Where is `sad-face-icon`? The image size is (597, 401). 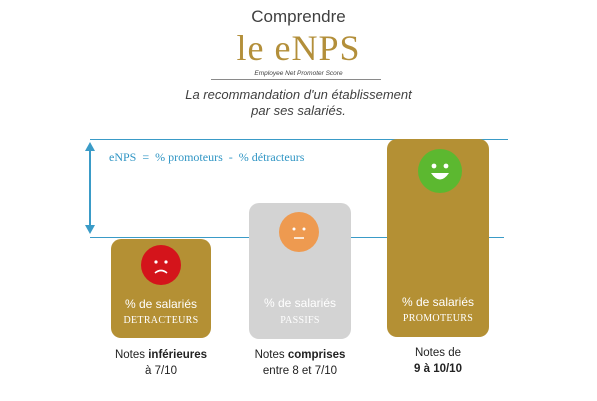 sad-face-icon is located at coordinates (161, 265).